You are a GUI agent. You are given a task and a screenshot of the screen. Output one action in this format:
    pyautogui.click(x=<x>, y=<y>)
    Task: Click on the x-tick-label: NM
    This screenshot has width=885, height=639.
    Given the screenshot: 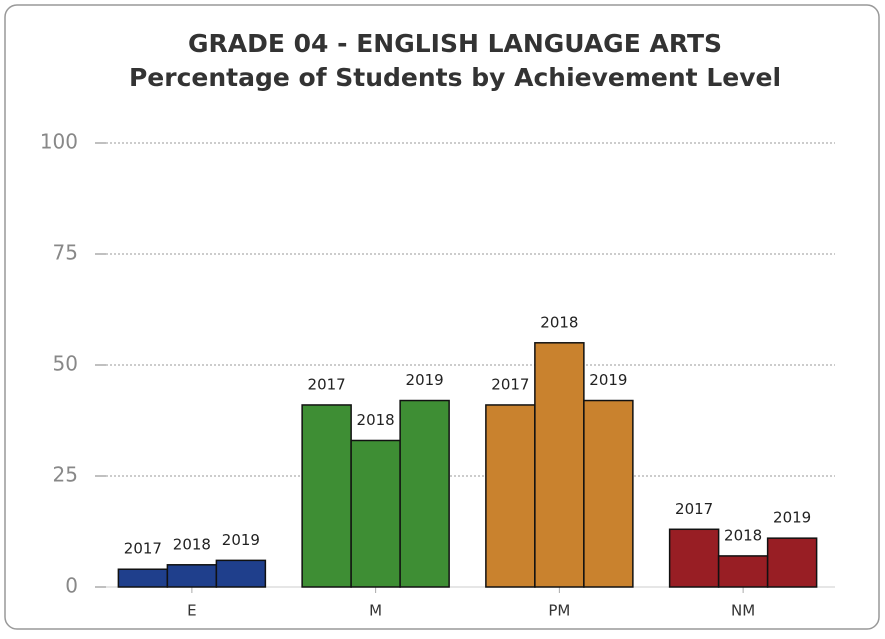 What is the action you would take?
    pyautogui.click(x=743, y=611)
    